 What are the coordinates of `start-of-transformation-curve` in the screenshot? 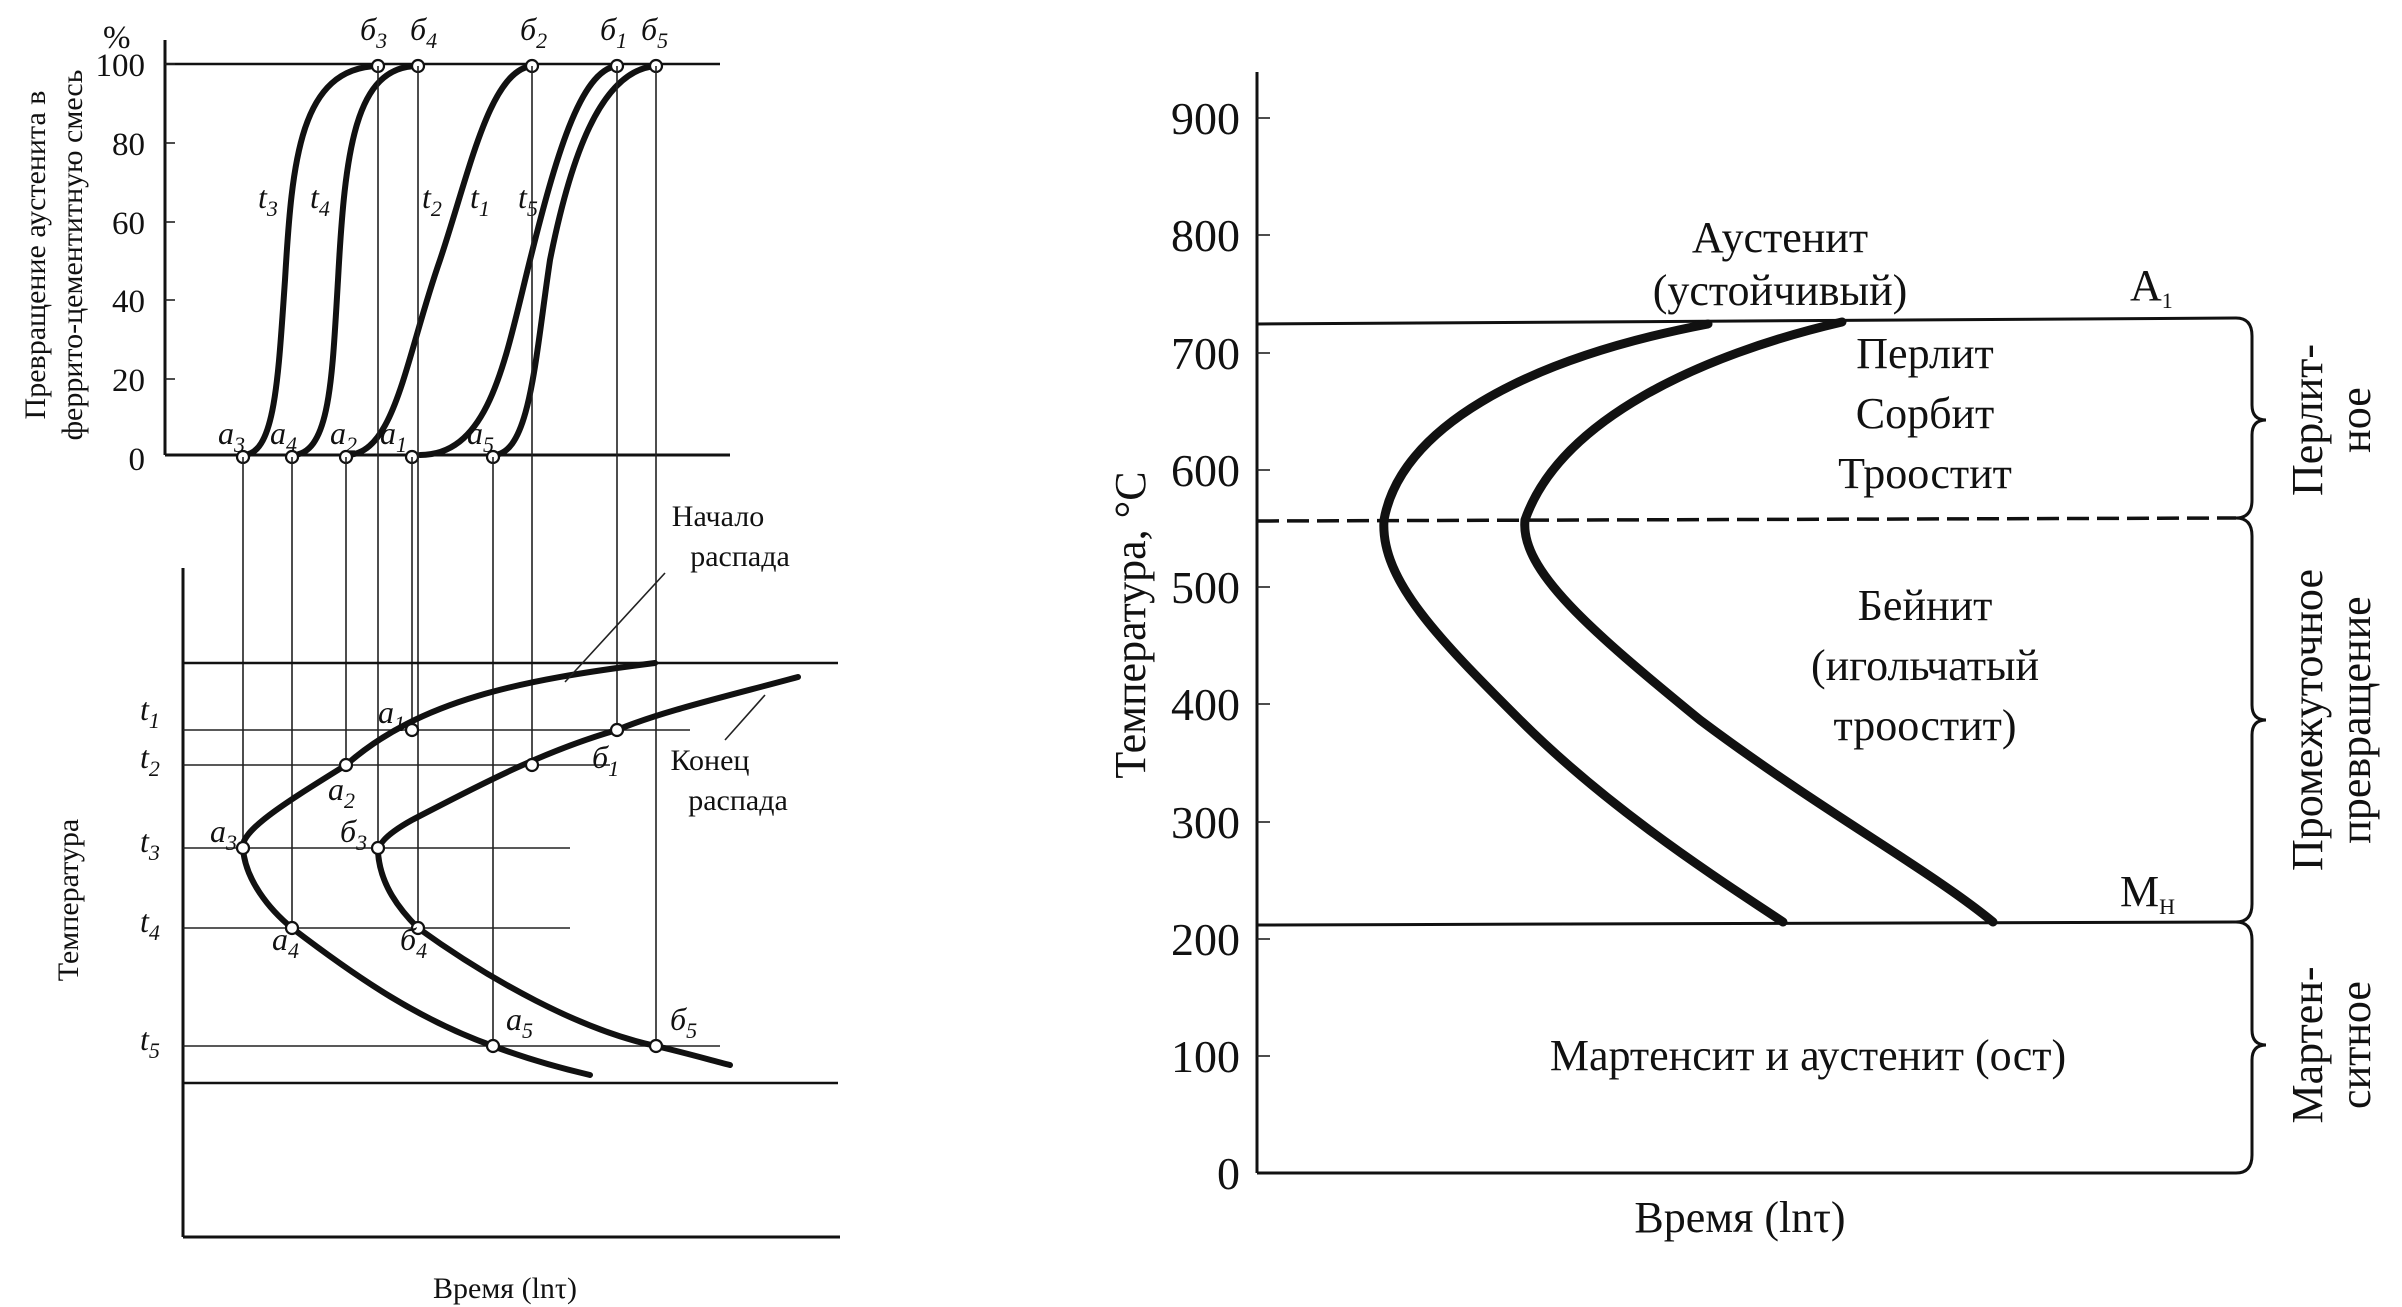 It's located at (448, 869).